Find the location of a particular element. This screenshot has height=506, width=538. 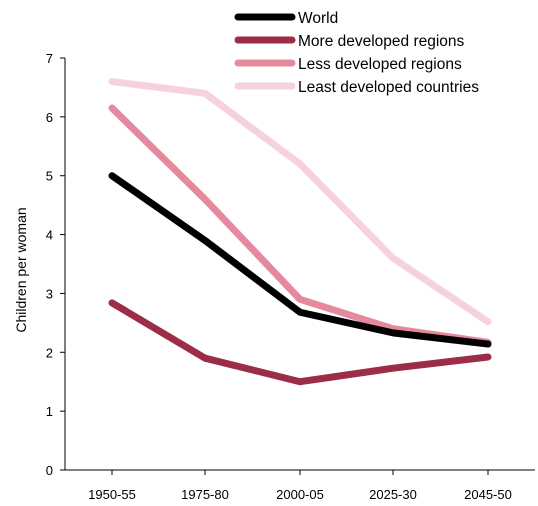

x-tick-label: 2045-50 is located at coordinates (488, 494).